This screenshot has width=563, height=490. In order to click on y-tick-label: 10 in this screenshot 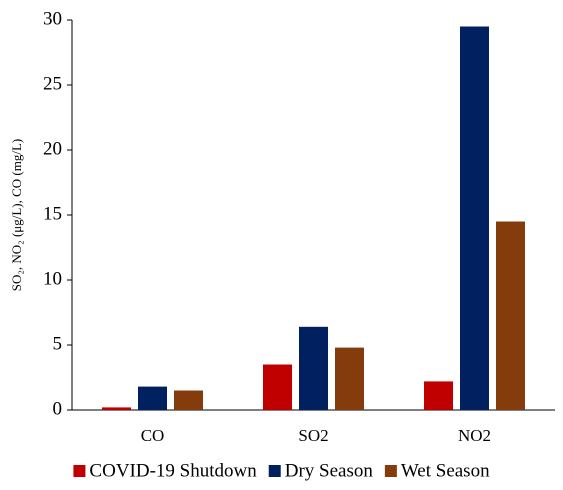, I will do `click(52, 278)`.